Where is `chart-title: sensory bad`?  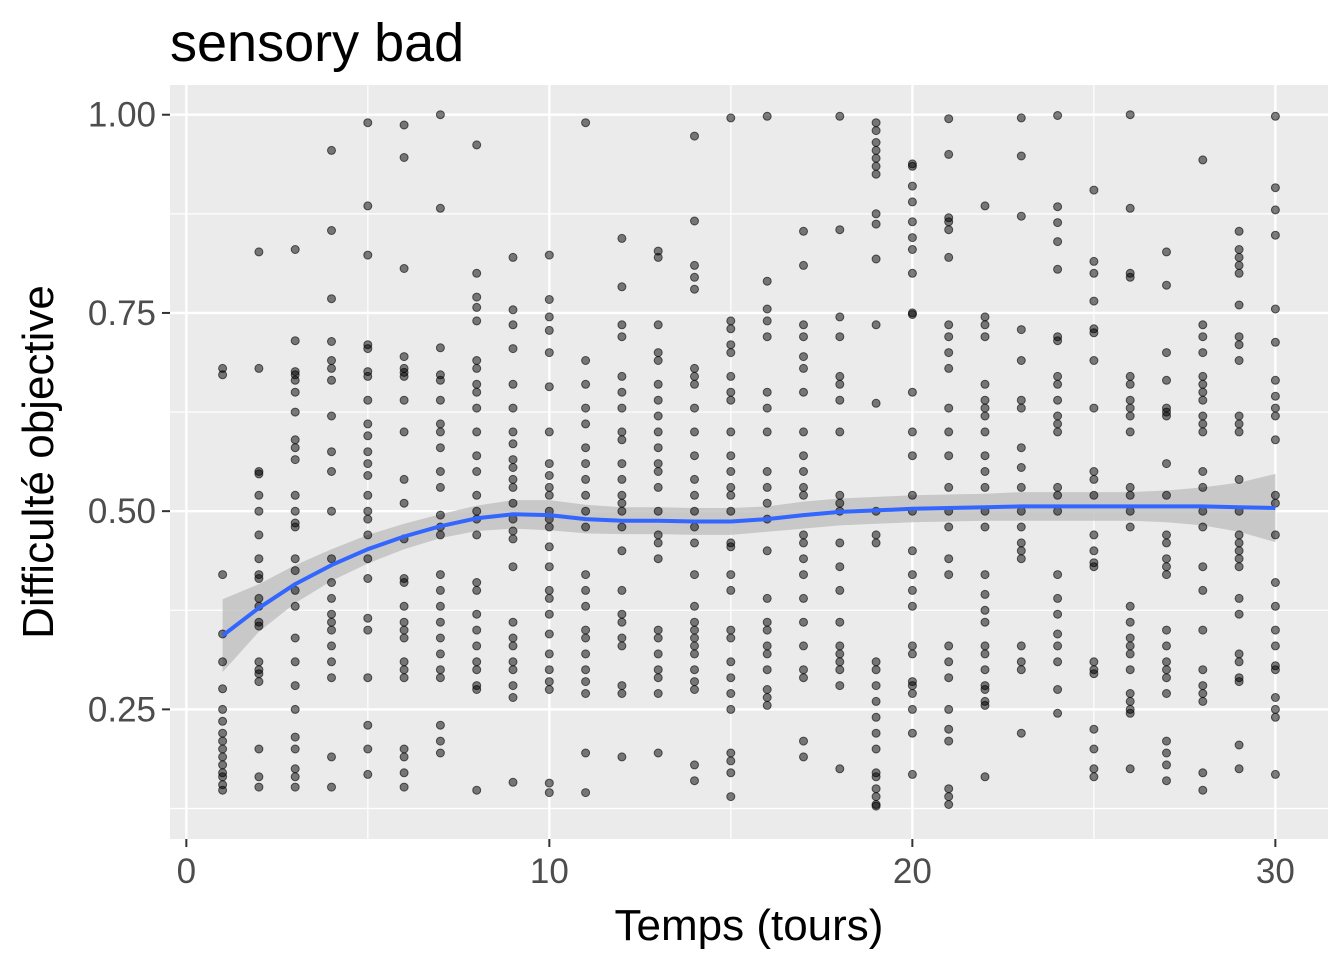 chart-title: sensory bad is located at coordinates (317, 43).